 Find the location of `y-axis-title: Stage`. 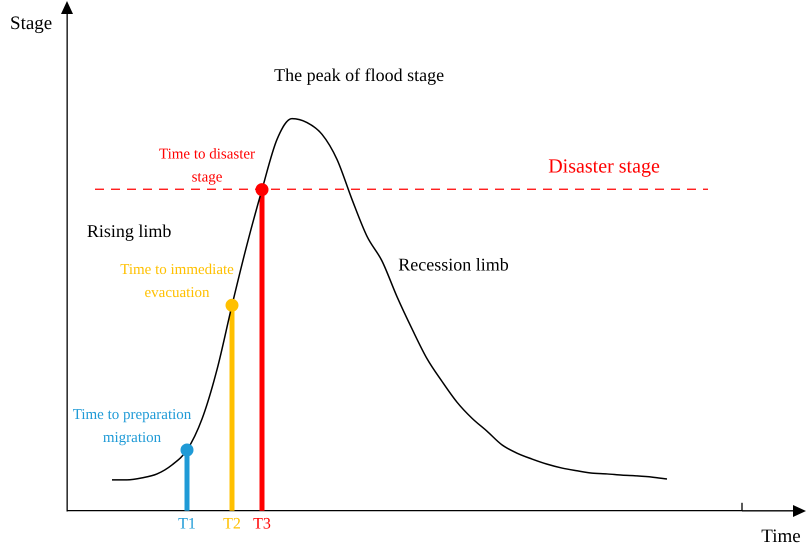

y-axis-title: Stage is located at coordinates (31, 23).